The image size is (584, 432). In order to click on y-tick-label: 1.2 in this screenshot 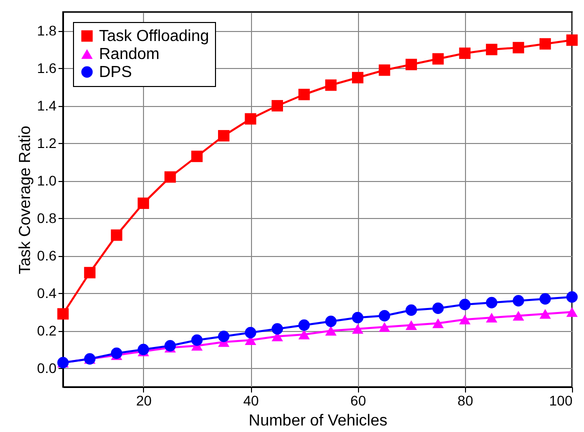, I will do `click(47, 142)`.